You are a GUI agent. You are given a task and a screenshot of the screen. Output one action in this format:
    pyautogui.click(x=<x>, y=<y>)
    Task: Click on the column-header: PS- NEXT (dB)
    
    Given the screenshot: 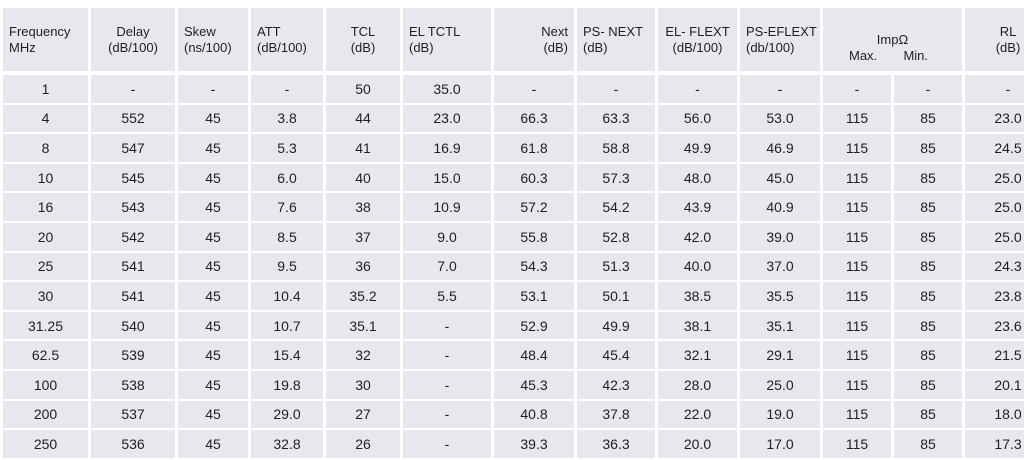 What is the action you would take?
    pyautogui.click(x=616, y=41)
    